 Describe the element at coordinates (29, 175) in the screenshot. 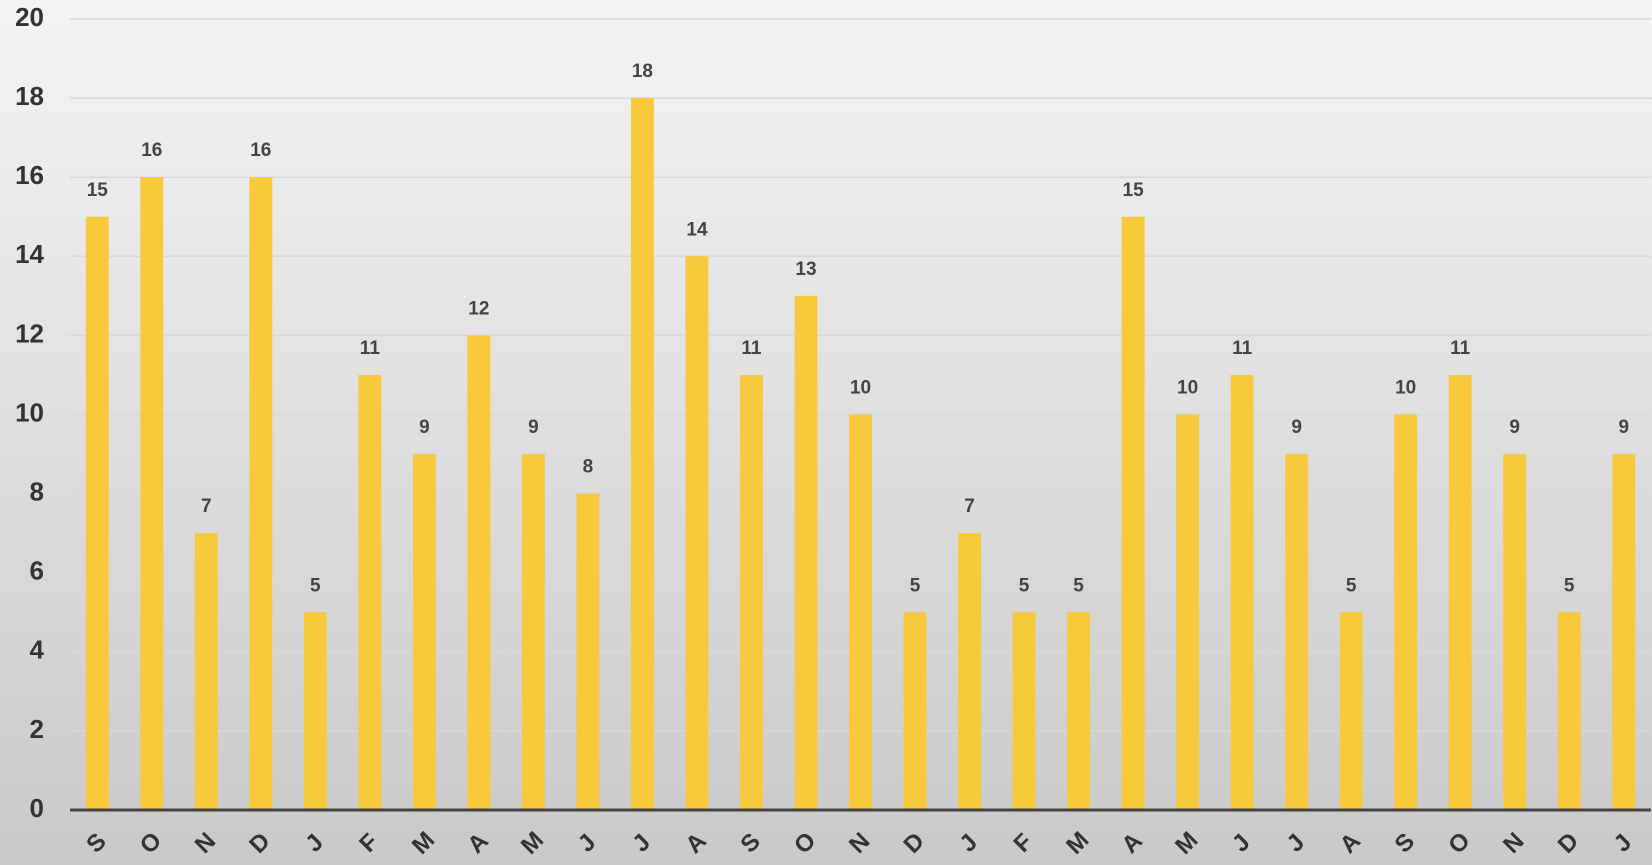

I see `y-tick-label: 16` at that location.